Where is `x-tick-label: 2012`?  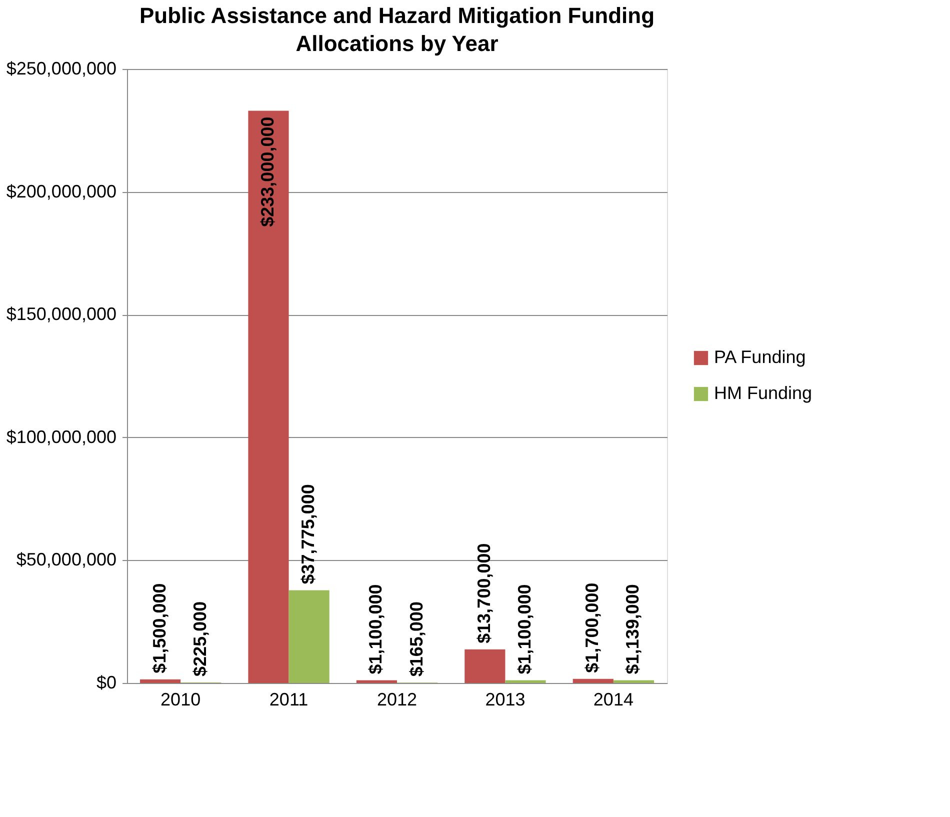 x-tick-label: 2012 is located at coordinates (397, 700).